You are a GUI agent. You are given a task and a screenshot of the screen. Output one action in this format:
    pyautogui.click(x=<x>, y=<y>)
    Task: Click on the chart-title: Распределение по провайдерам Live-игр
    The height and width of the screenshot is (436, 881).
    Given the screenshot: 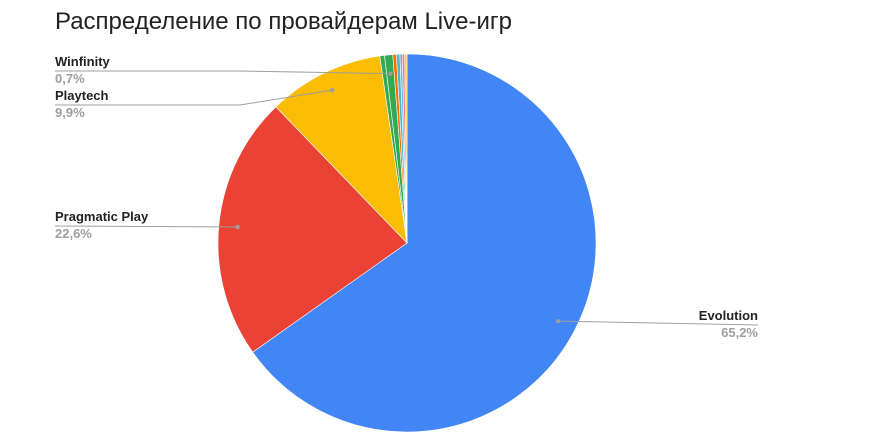 What is the action you would take?
    pyautogui.click(x=283, y=21)
    